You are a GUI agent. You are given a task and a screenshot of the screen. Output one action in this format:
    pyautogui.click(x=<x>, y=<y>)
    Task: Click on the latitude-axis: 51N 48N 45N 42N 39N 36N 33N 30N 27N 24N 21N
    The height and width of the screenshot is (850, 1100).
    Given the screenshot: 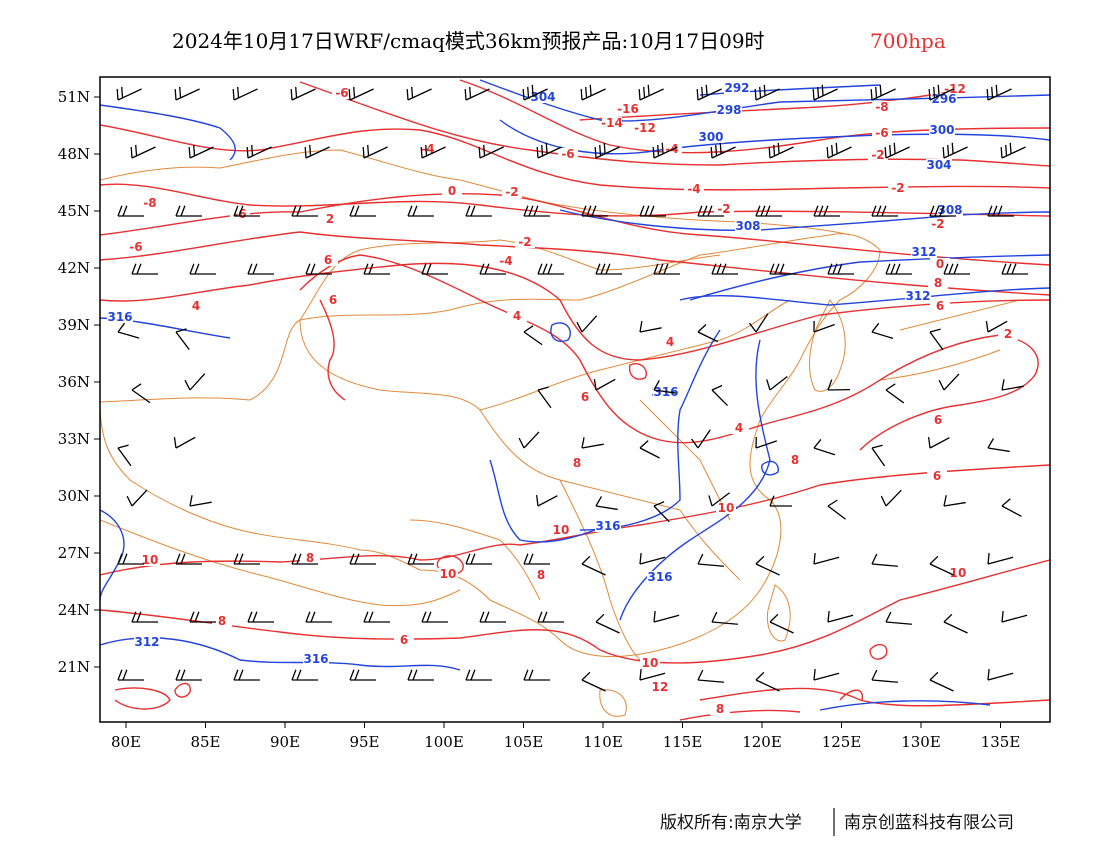 What is the action you would take?
    pyautogui.click(x=79, y=382)
    